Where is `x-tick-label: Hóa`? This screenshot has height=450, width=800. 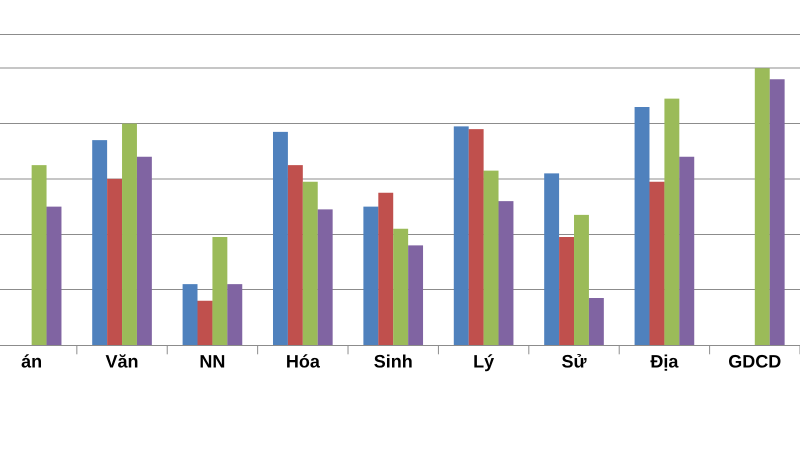 x-tick-label: Hóa is located at coordinates (303, 362).